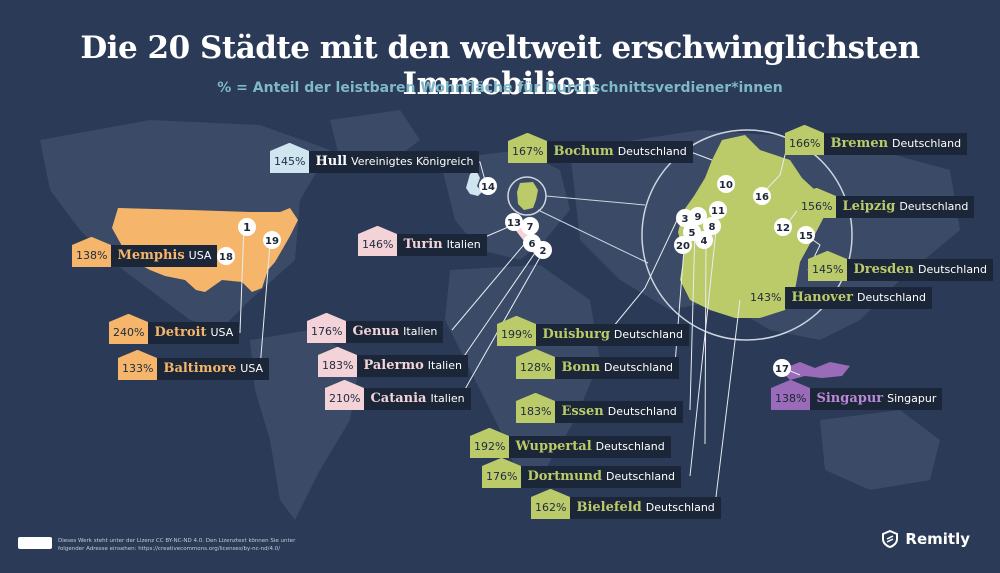 Image resolution: width=1000 pixels, height=573 pixels. I want to click on marker-13: 13, so click(514, 222).